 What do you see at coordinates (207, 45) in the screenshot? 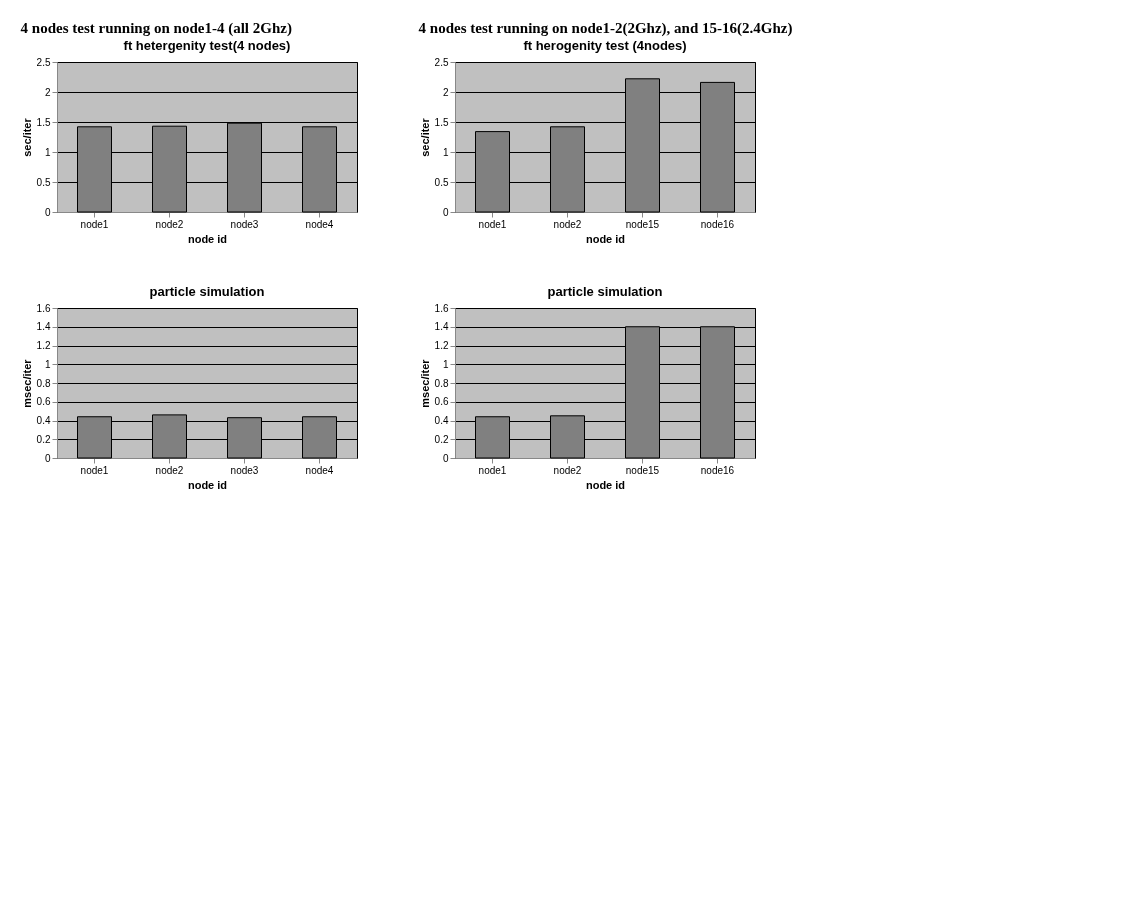
I see `chart-title: ft hetergenity test(4 nodes)` at bounding box center [207, 45].